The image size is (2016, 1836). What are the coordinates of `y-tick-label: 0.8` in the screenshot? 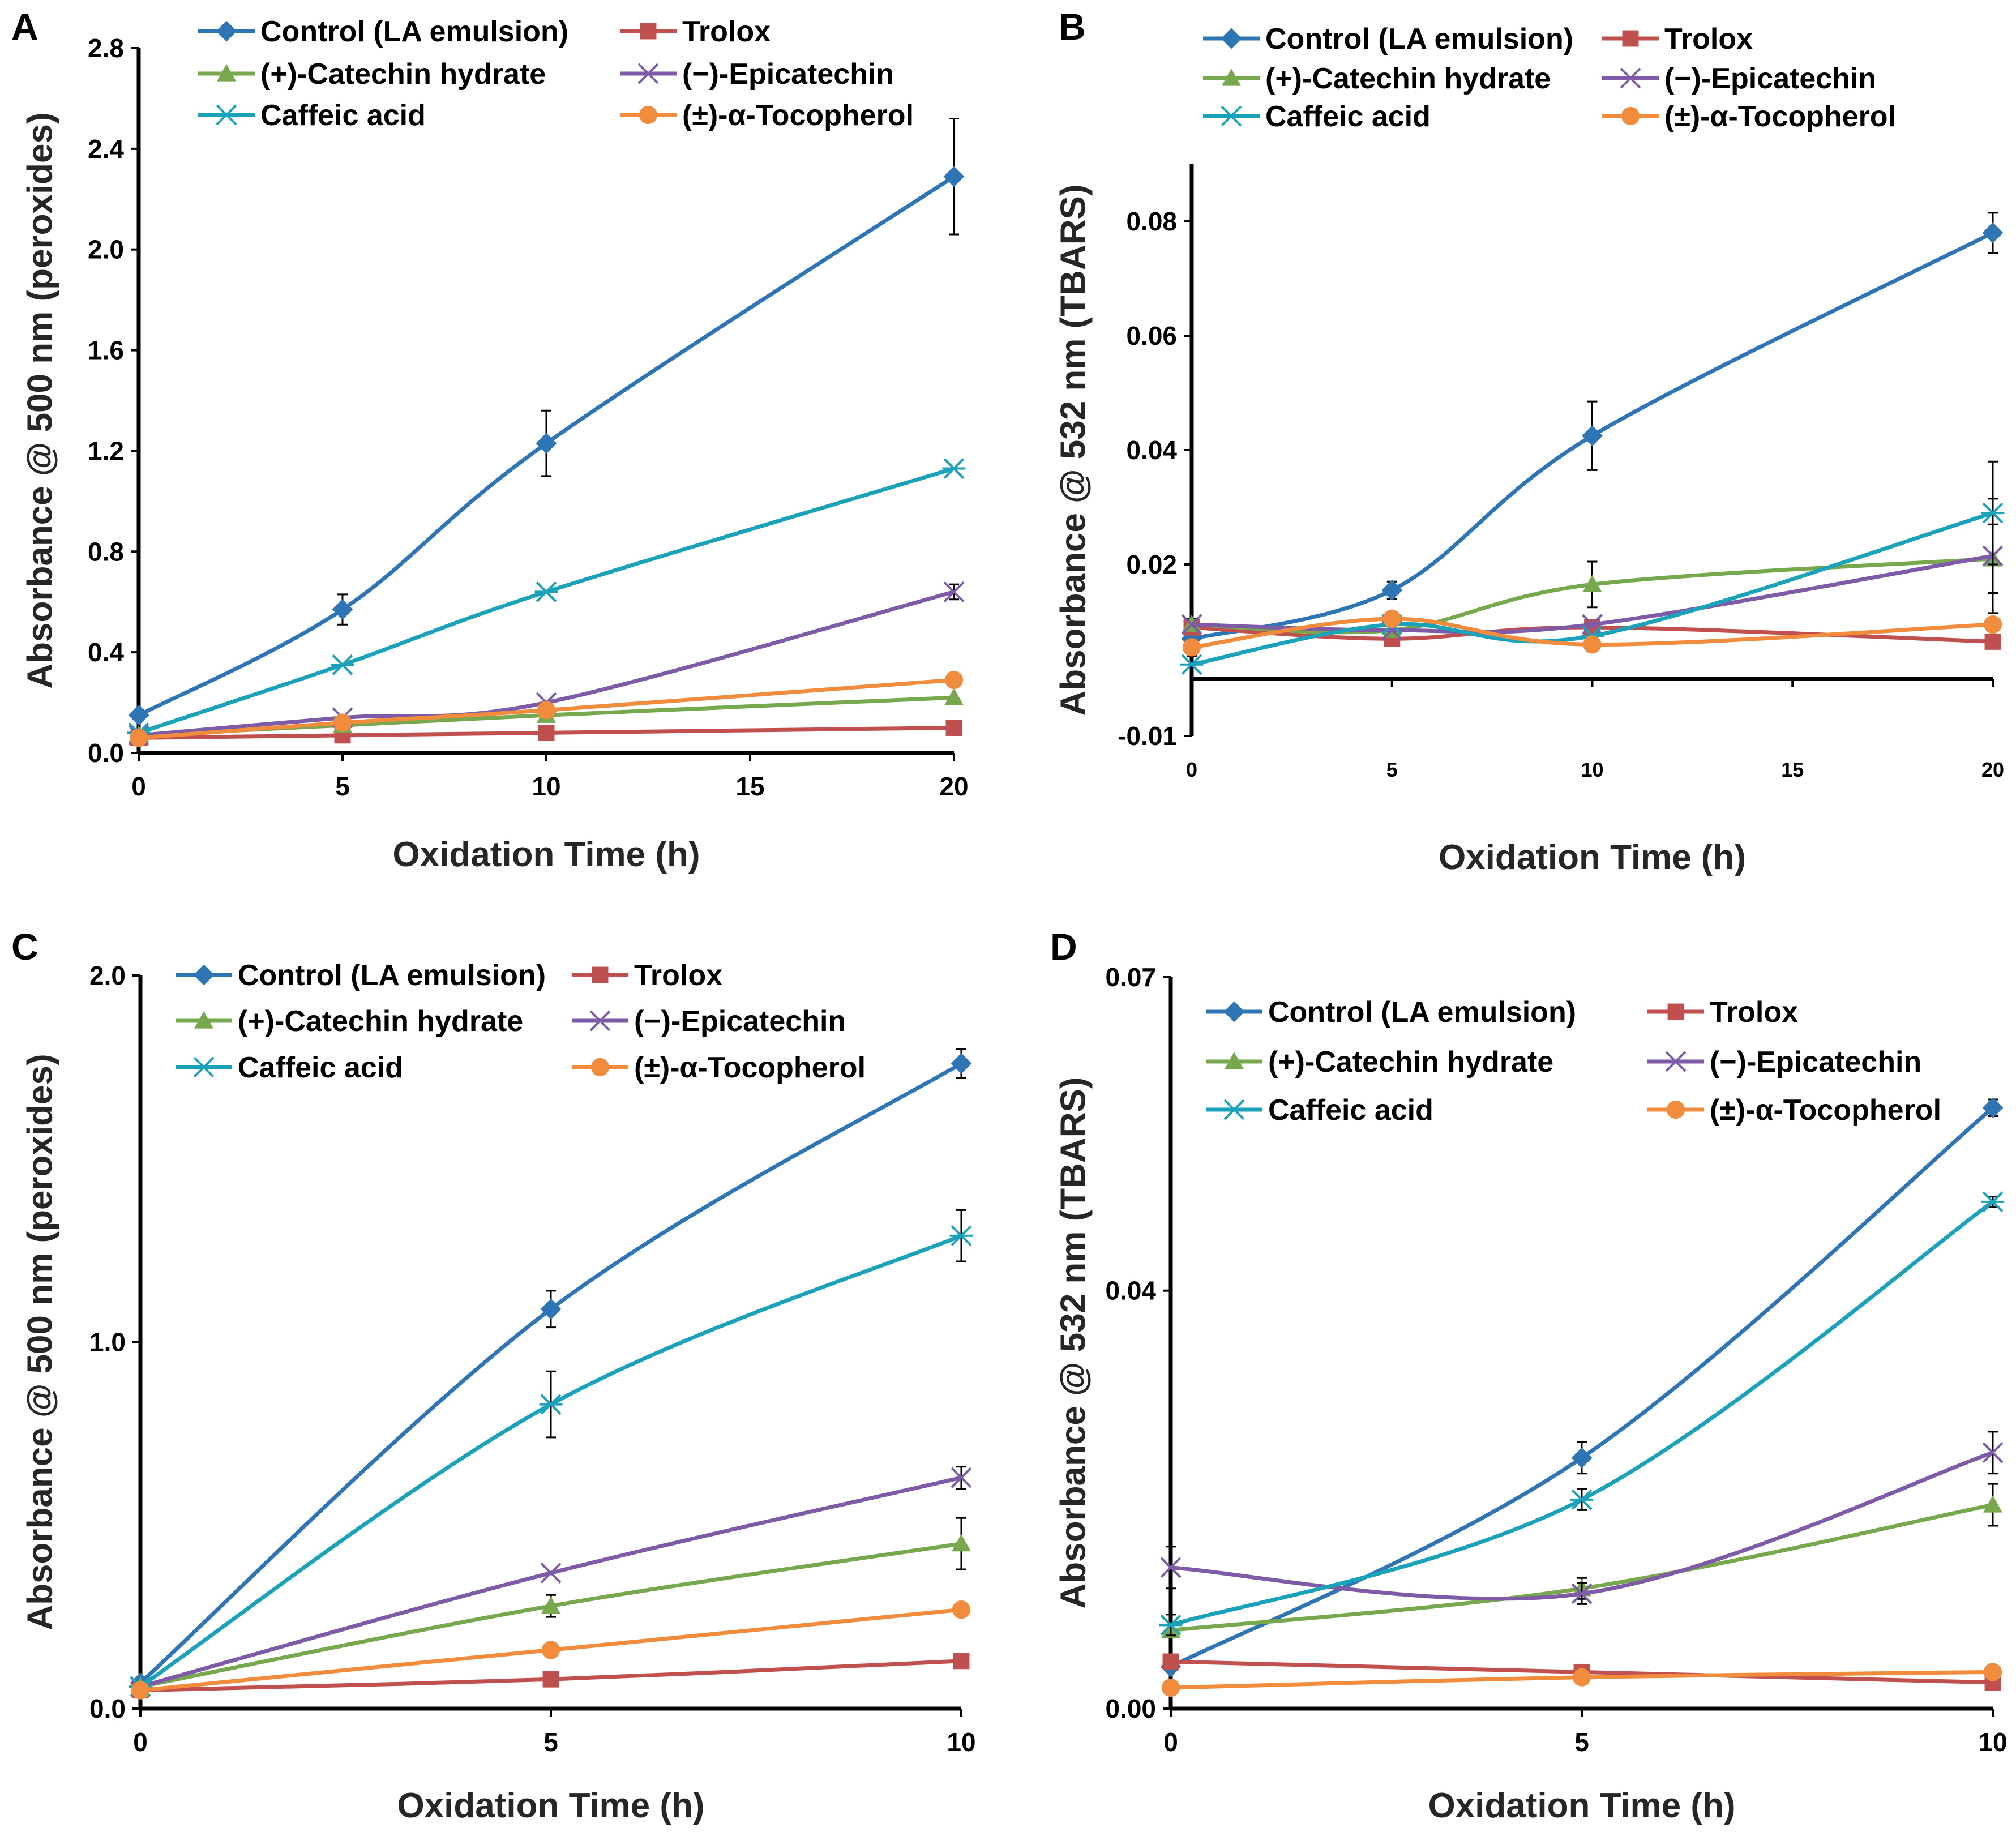 It's located at (106, 551).